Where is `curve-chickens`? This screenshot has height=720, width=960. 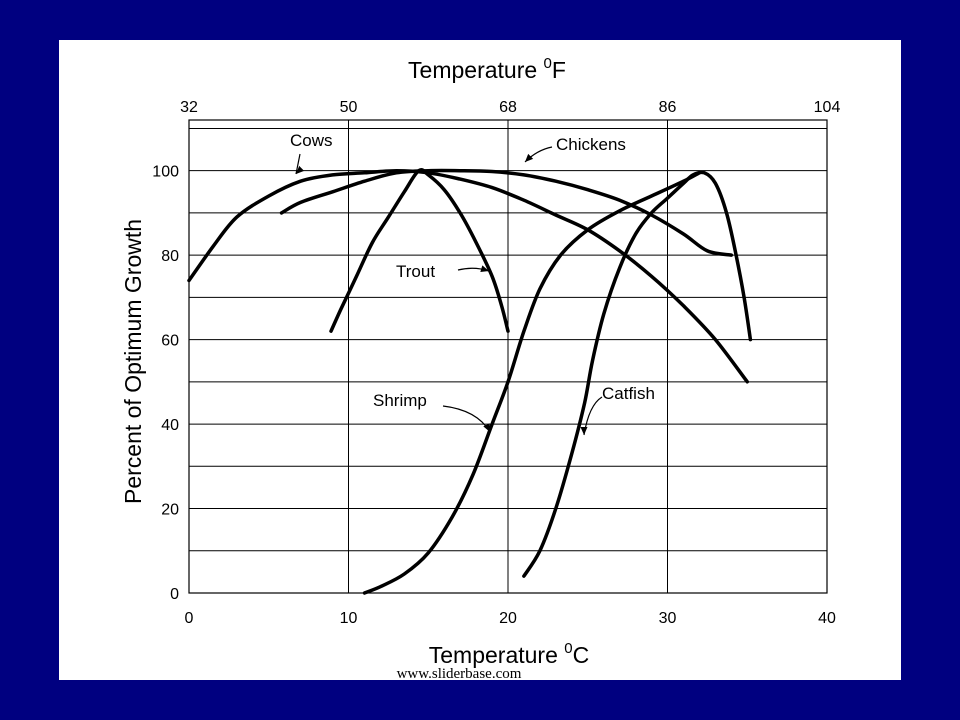
curve-chickens is located at coordinates (506, 212).